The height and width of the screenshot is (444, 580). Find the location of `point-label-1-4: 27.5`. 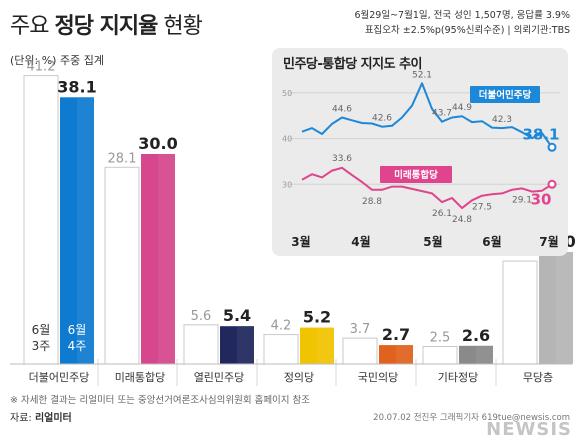

point-label-1-4: 27.5 is located at coordinates (482, 208).